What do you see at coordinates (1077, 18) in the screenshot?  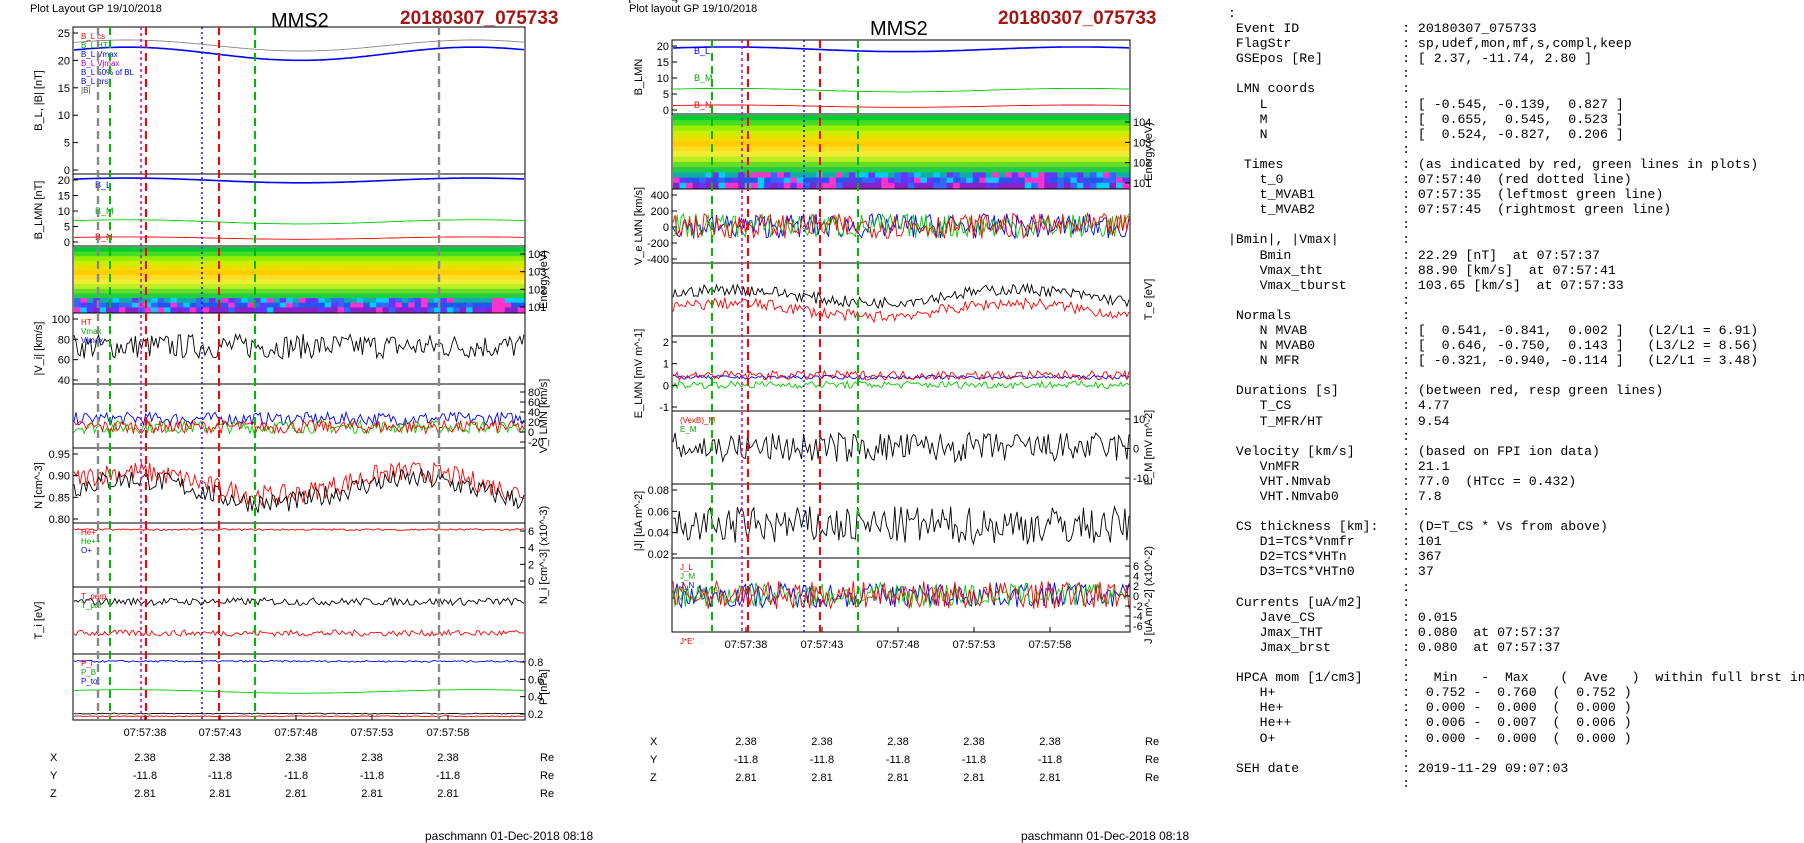 I see `right-event-id: 20180307_075733` at bounding box center [1077, 18].